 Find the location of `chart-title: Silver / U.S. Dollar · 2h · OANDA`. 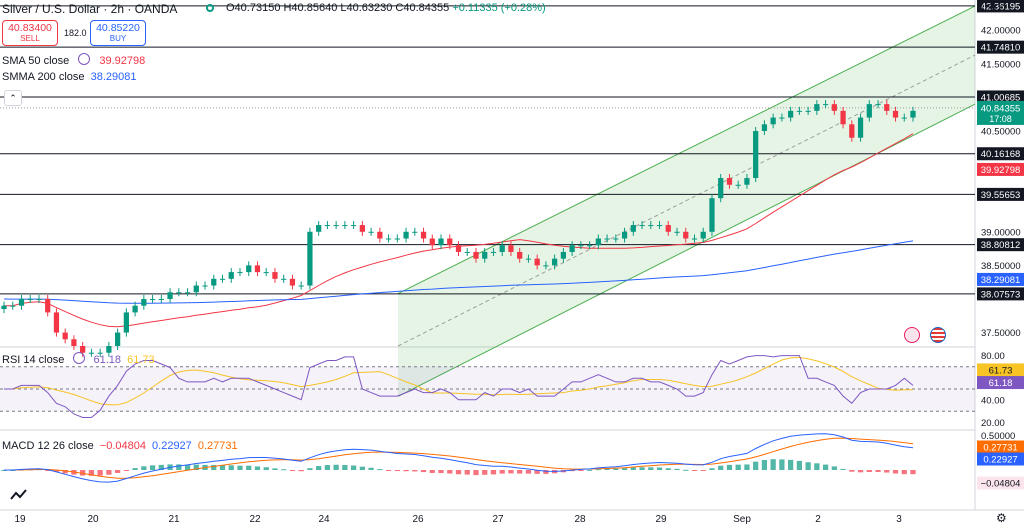

chart-title: Silver / U.S. Dollar · 2h · OANDA is located at coordinates (90, 9).